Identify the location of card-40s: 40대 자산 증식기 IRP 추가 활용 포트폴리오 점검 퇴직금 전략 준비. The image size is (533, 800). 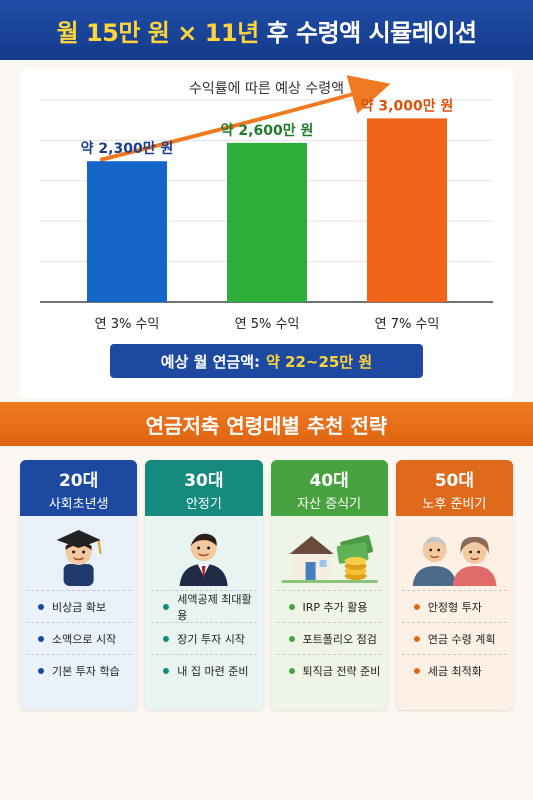
(329, 585).